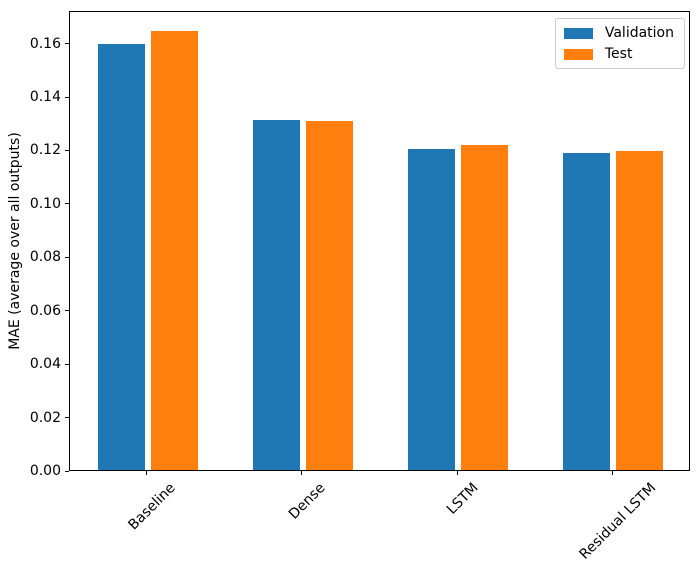 The width and height of the screenshot is (700, 572). I want to click on legend-label-test: Test, so click(618, 54).